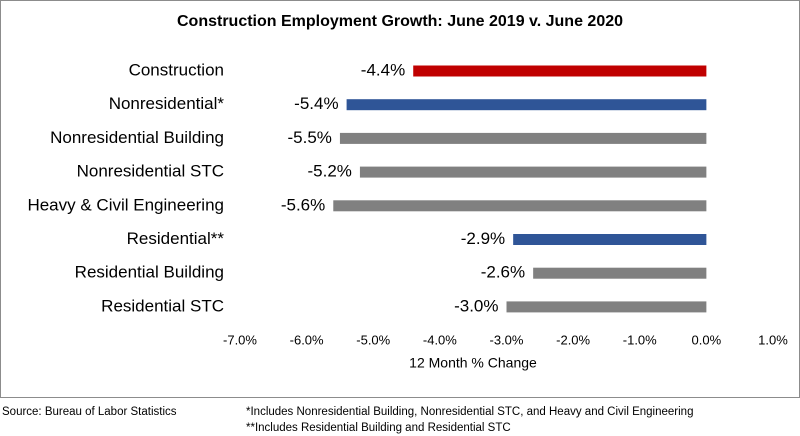 The width and height of the screenshot is (800, 436). Describe the element at coordinates (176, 238) in the screenshot. I see `y-tick-label: Residential**` at that location.